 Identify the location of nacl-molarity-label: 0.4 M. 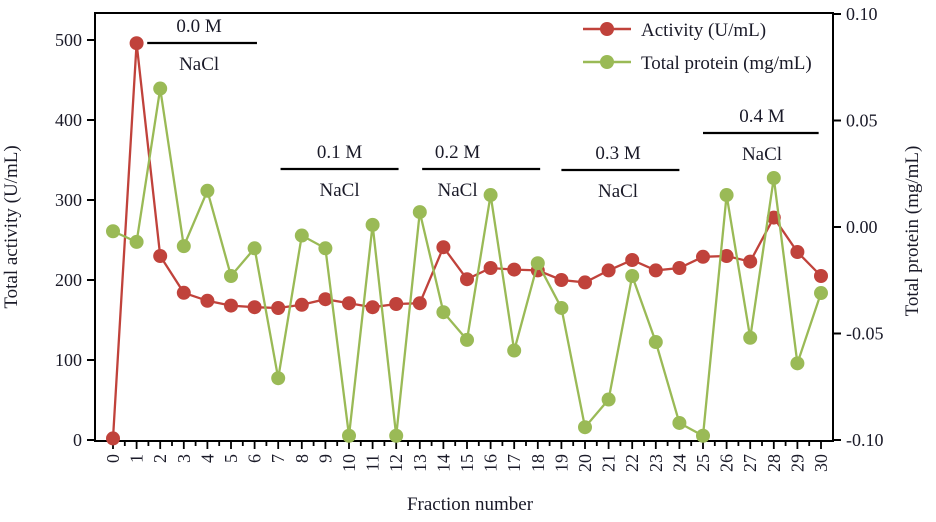
(762, 116).